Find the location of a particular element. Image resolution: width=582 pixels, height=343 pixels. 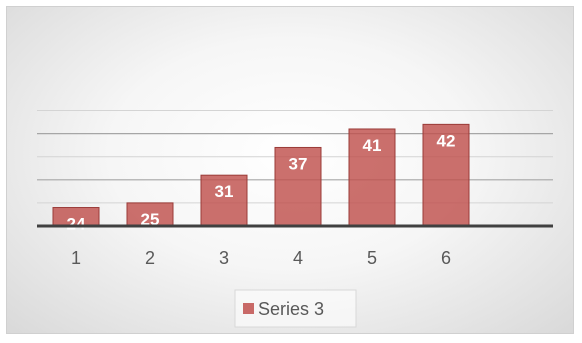

x-tick-label: 3 is located at coordinates (224, 258).